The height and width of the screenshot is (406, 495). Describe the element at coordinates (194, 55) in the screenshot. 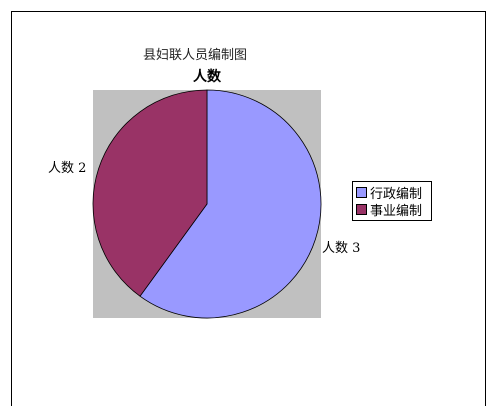

I see `chart-title: 县妇联人员编制图` at that location.